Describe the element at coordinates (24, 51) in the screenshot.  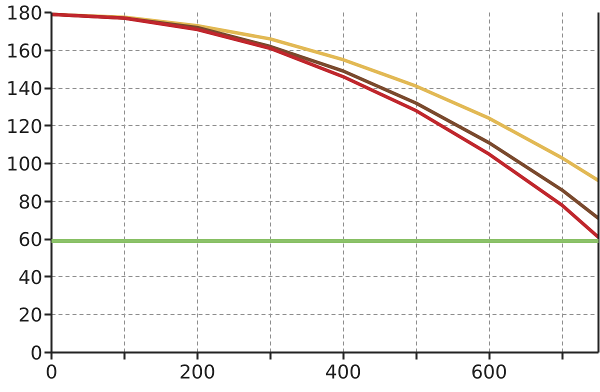
I see `y-tick-label: 160` at that location.